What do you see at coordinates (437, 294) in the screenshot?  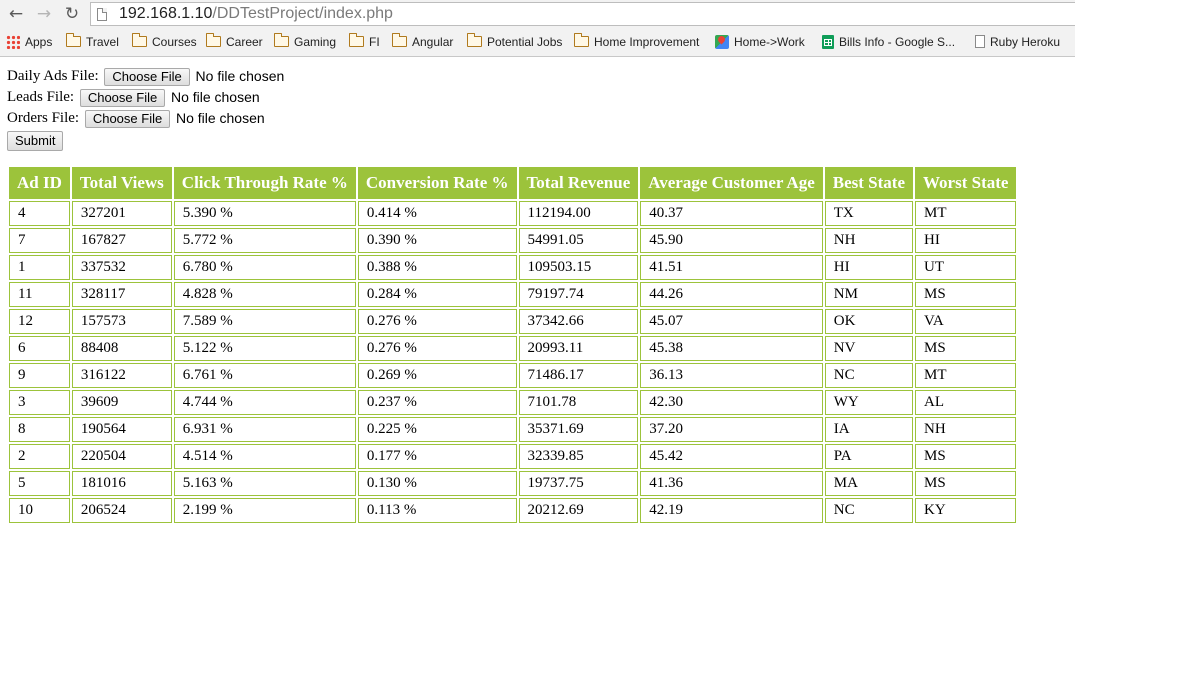 I see `cell-conversion-rate: 0.284 %` at bounding box center [437, 294].